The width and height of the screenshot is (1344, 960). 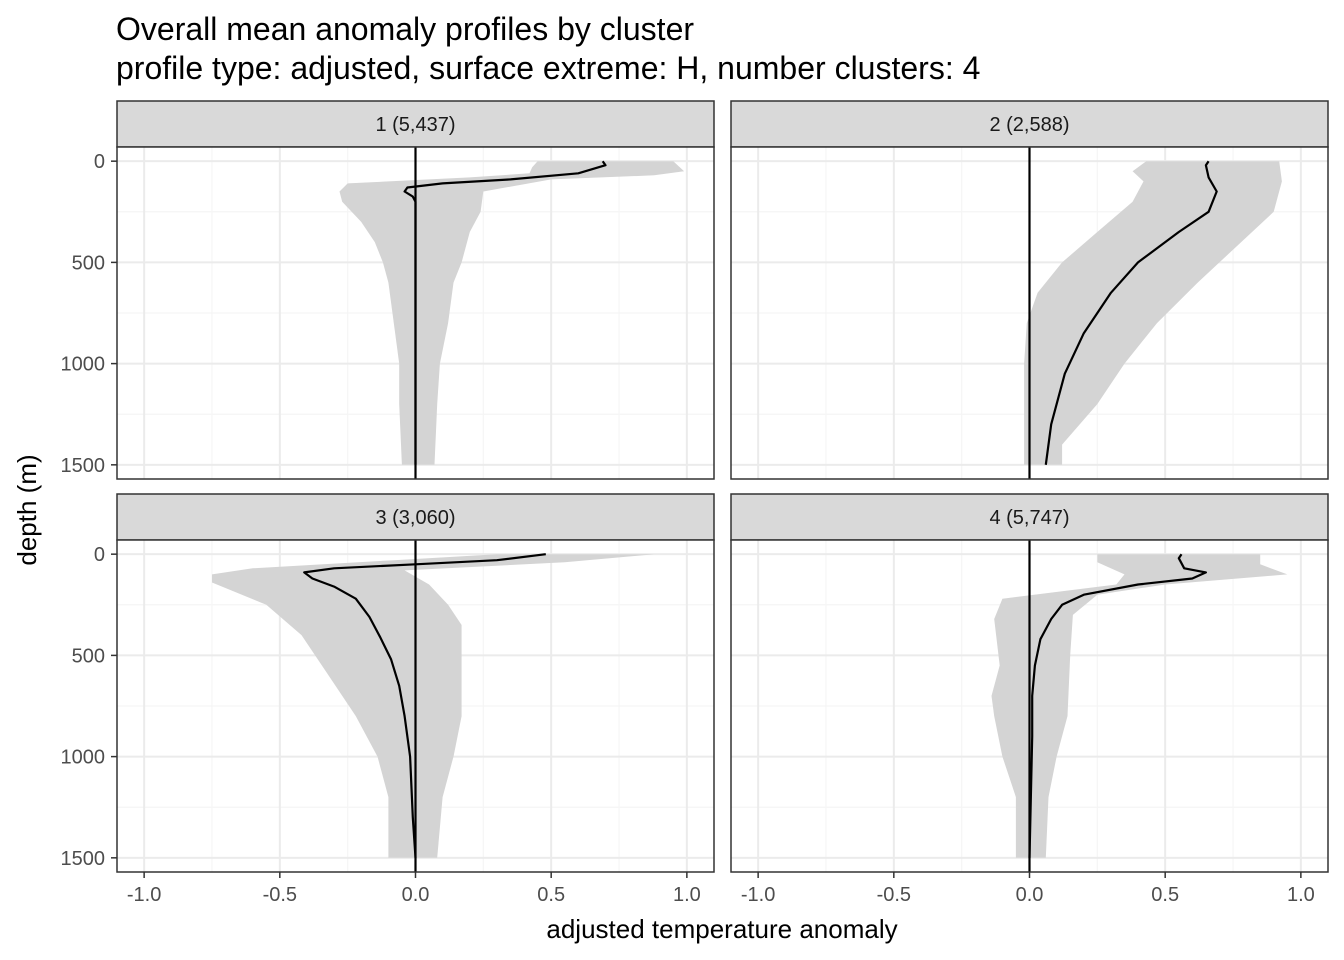 What do you see at coordinates (27, 509) in the screenshot?
I see `y-axis-title: depth (m)` at bounding box center [27, 509].